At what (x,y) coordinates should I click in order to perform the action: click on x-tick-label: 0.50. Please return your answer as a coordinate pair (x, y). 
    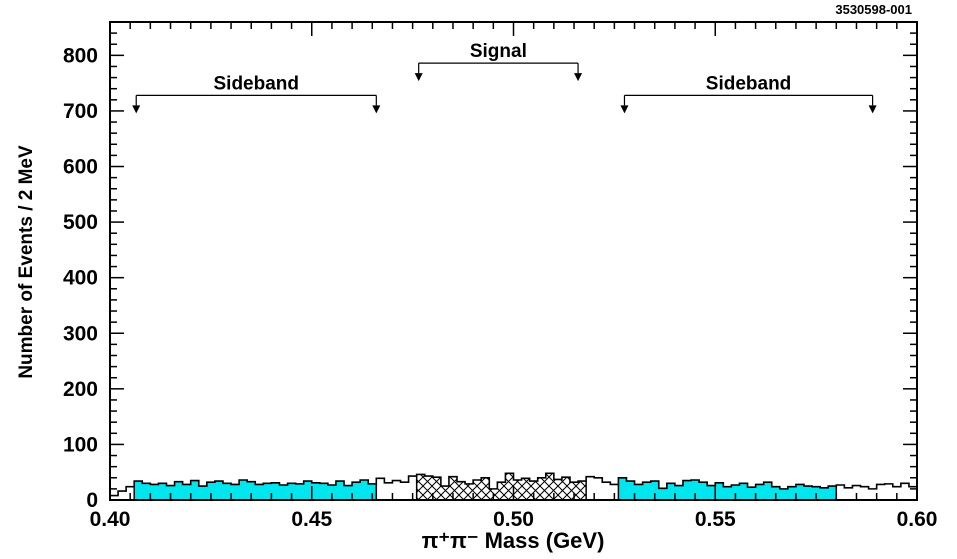
    Looking at the image, I should click on (513, 519).